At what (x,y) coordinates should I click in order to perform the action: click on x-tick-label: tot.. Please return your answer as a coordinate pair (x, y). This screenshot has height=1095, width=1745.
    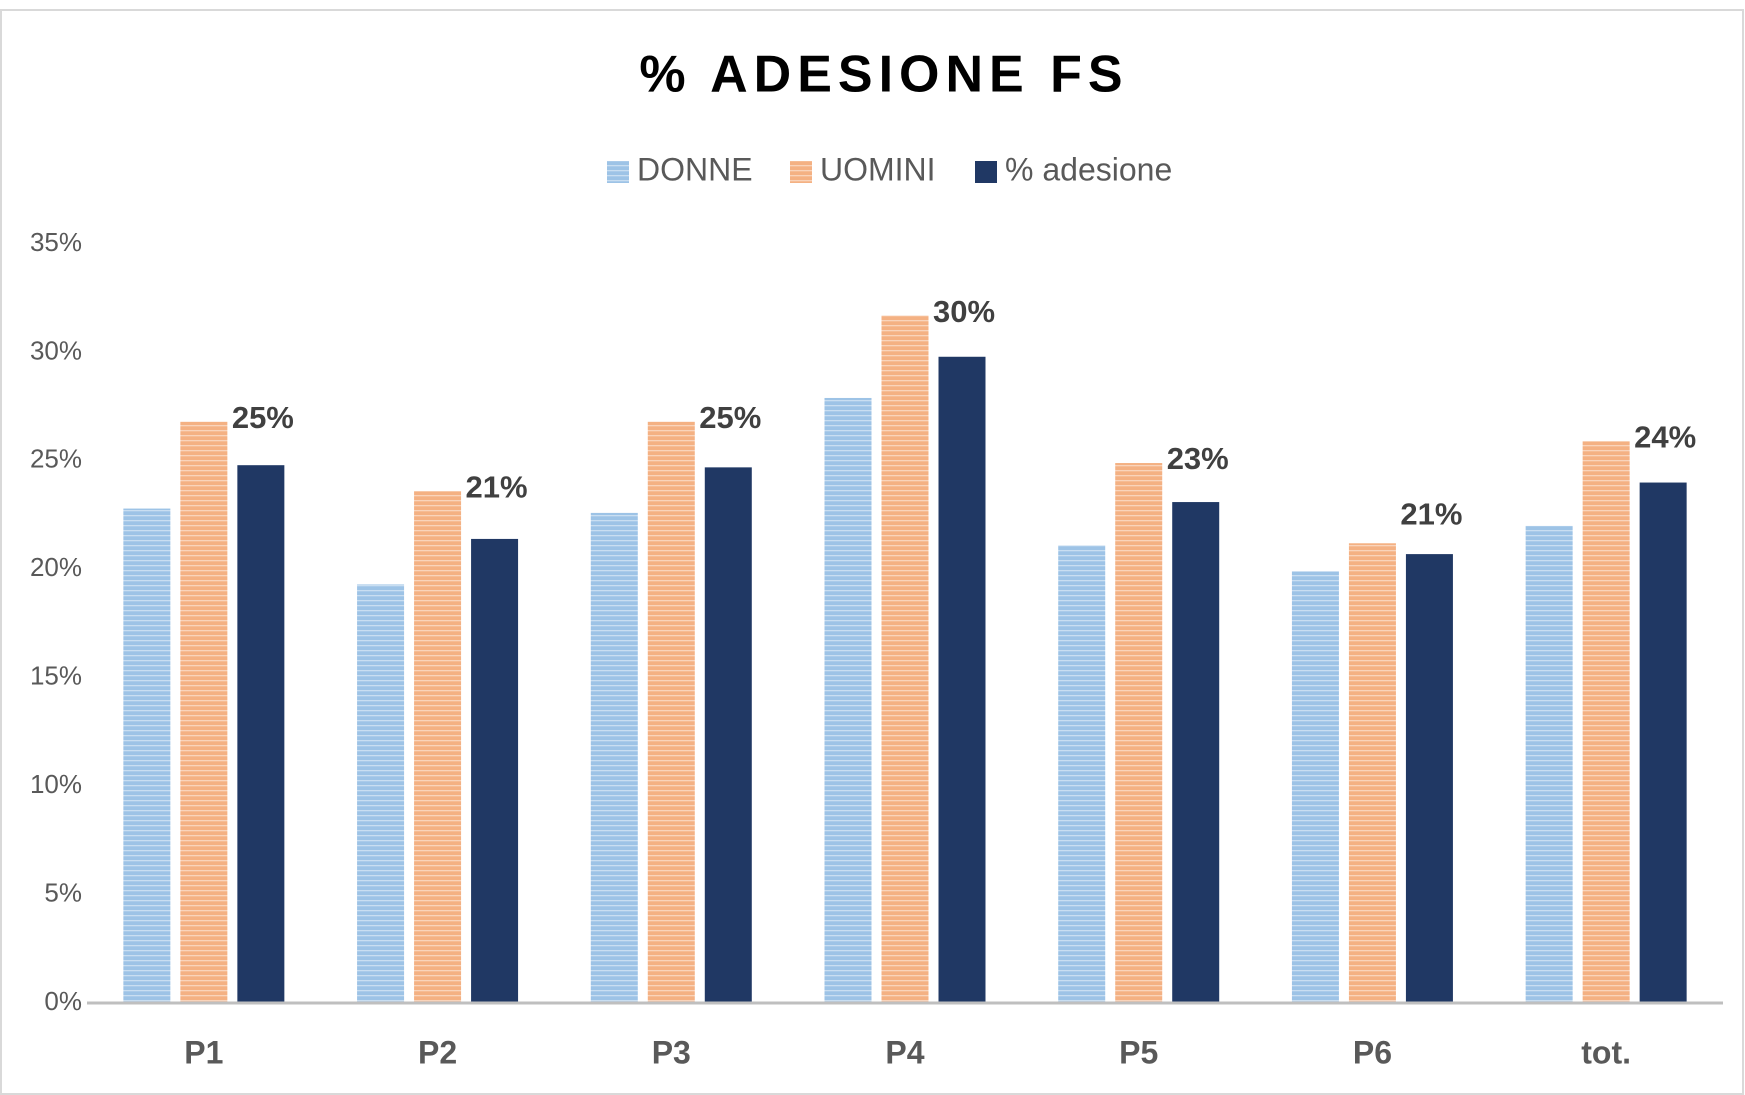
    Looking at the image, I should click on (1606, 1052).